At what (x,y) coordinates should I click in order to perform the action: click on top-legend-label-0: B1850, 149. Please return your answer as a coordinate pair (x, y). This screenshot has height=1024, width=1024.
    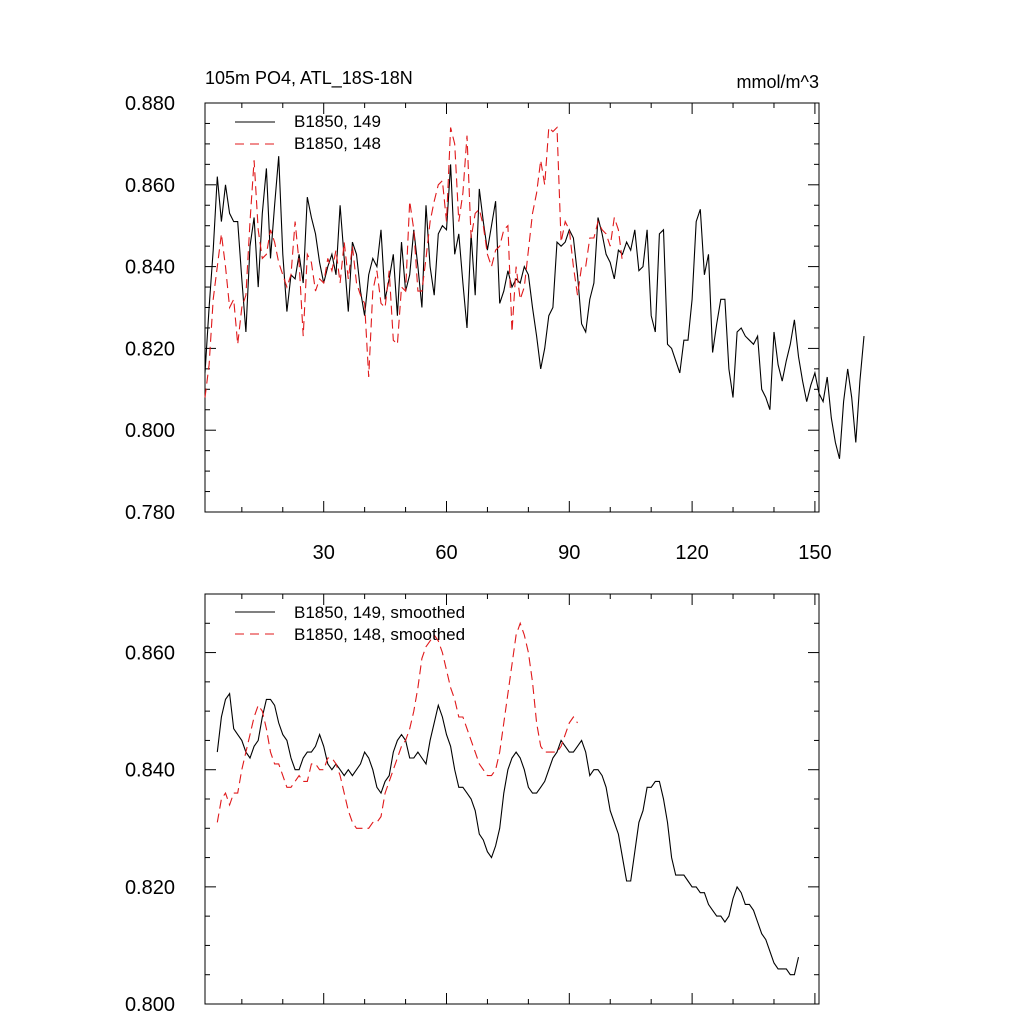
    Looking at the image, I should click on (337, 121).